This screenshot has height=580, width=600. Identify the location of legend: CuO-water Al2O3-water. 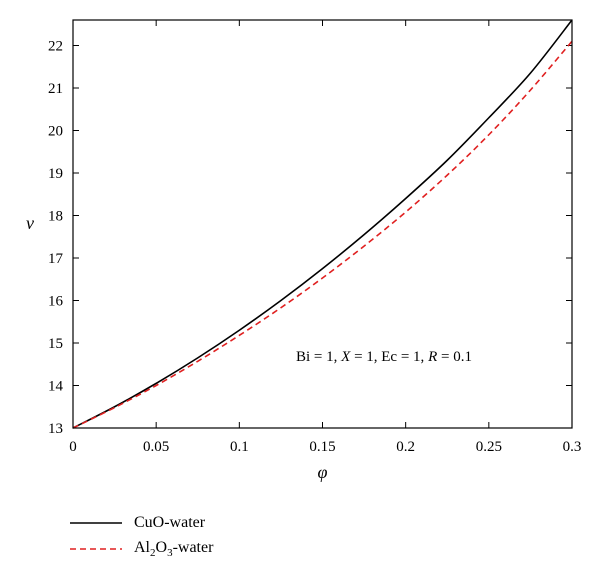
(141, 536).